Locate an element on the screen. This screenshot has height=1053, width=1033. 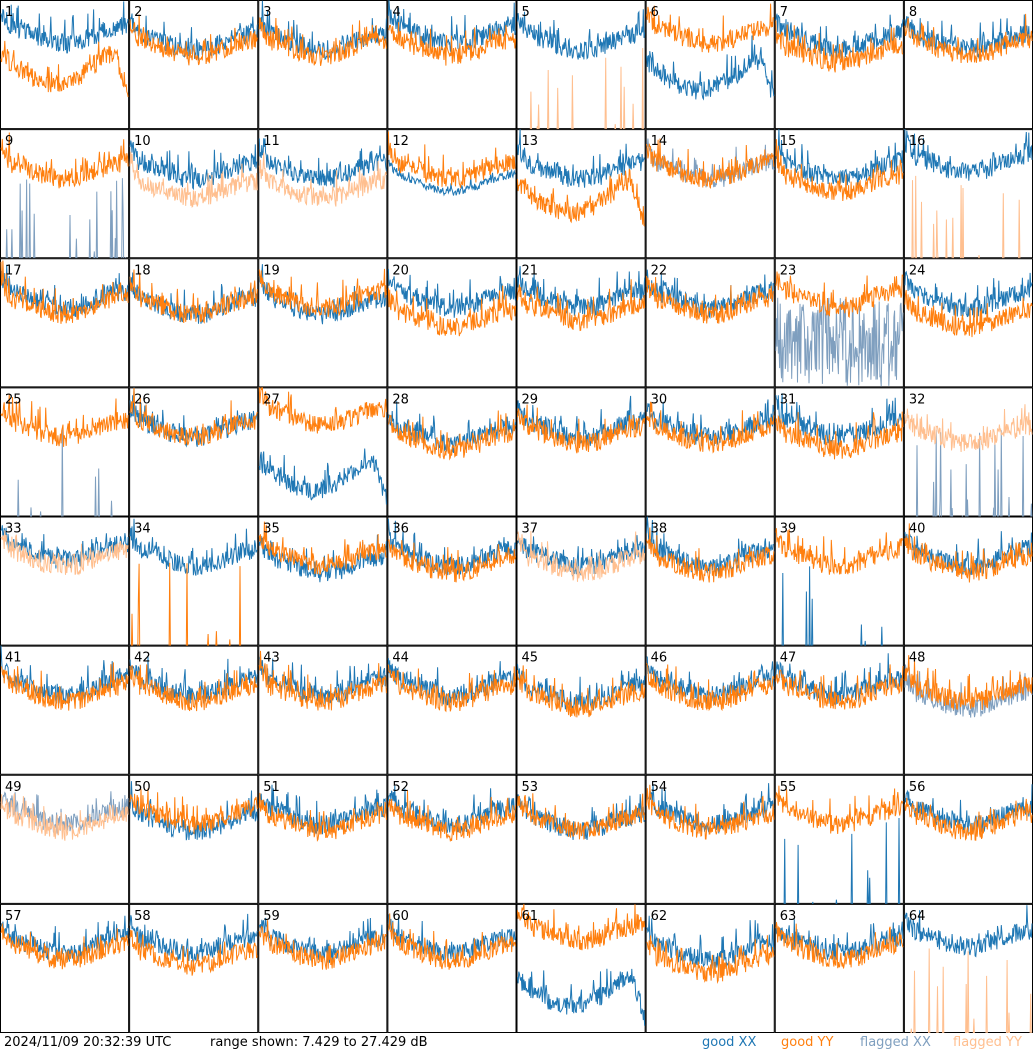
panel-label: 49 is located at coordinates (13, 787).